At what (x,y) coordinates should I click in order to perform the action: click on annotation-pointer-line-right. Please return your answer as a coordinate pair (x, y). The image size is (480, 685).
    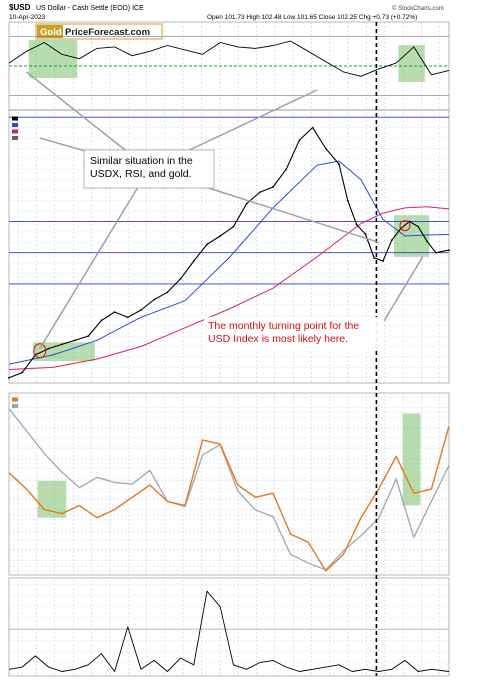
    Looking at the image, I should click on (403, 289).